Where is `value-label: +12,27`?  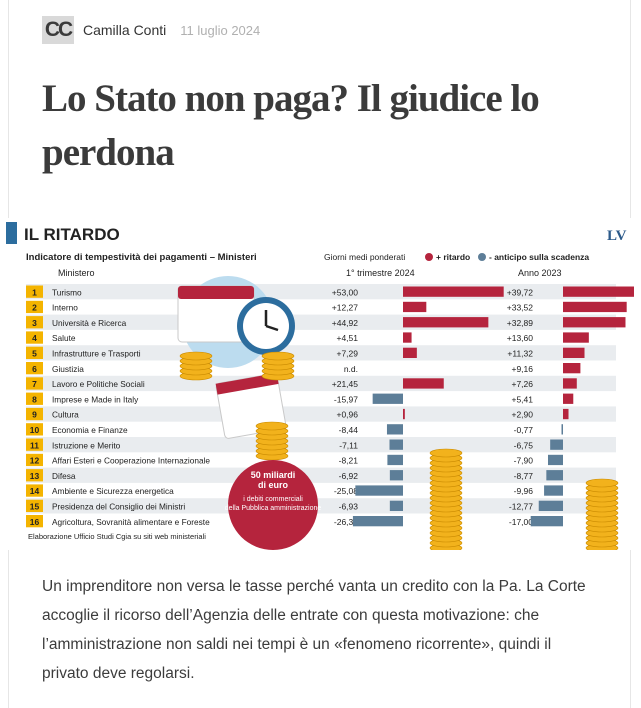
value-label: +12,27 is located at coordinates (345, 308).